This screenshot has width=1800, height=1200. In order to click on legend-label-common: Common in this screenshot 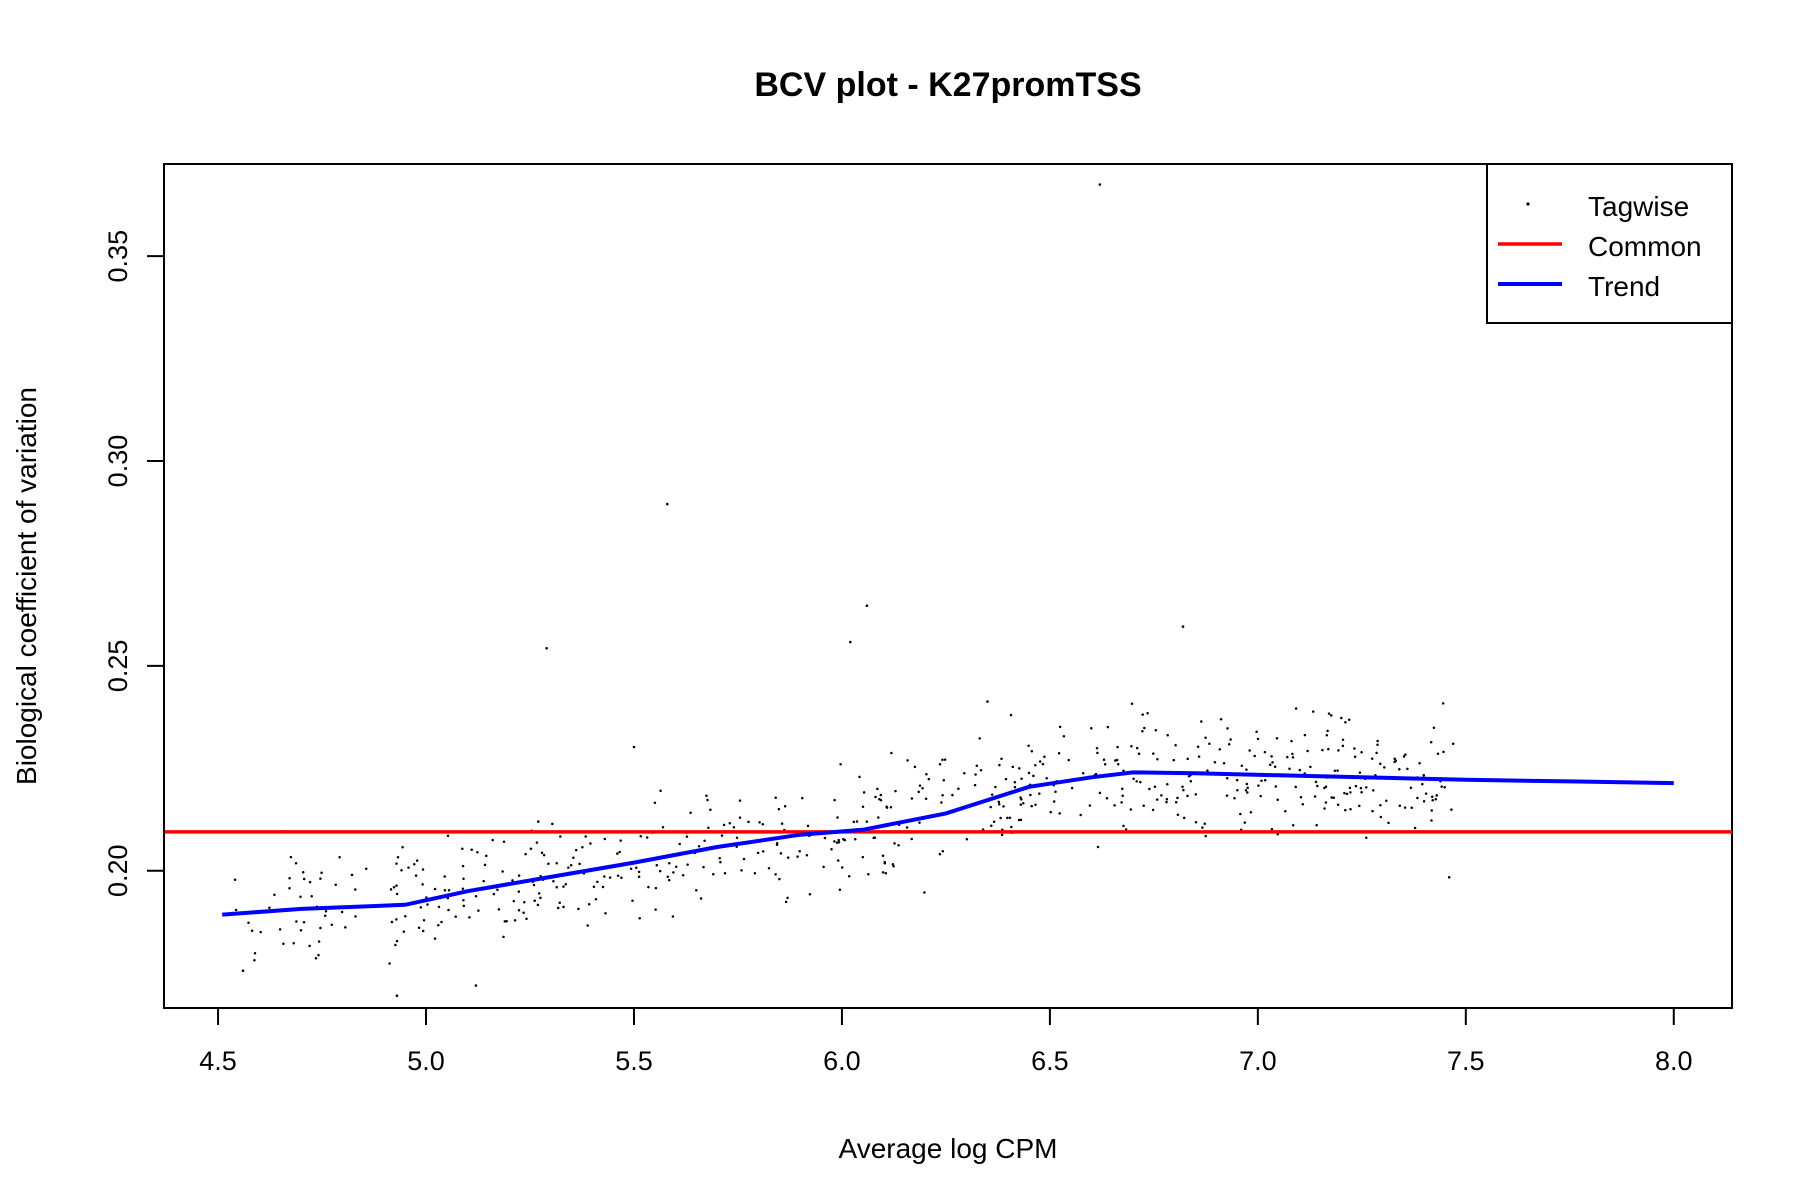, I will do `click(1645, 246)`.